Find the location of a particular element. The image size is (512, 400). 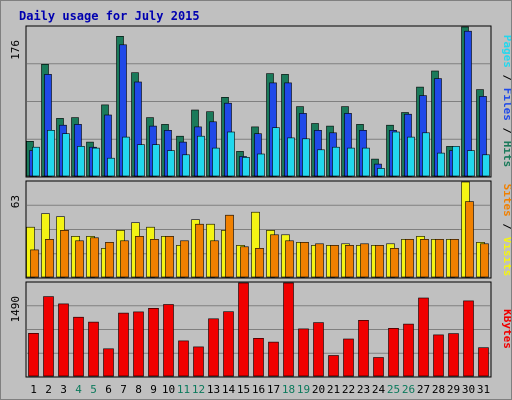

x-tick-label-day-20: 20 is located at coordinates (318, 389).